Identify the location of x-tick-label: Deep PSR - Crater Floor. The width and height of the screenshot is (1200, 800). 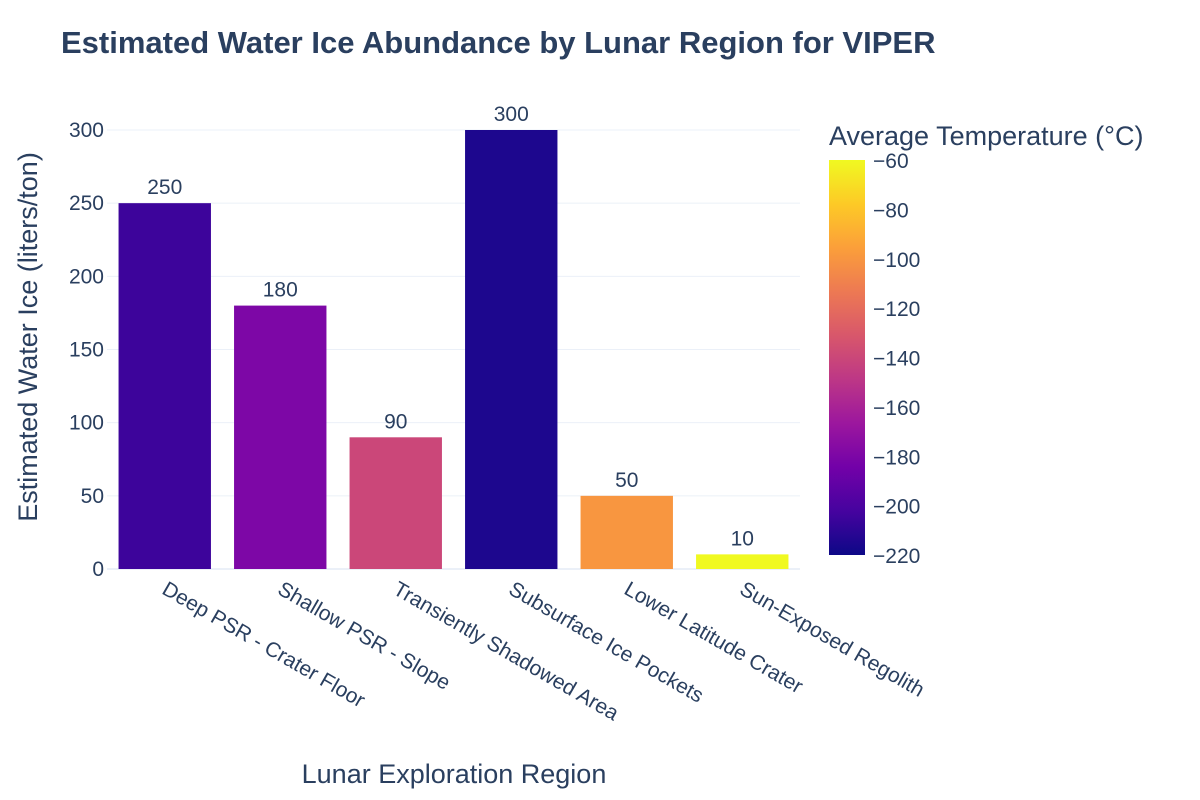
(263, 644).